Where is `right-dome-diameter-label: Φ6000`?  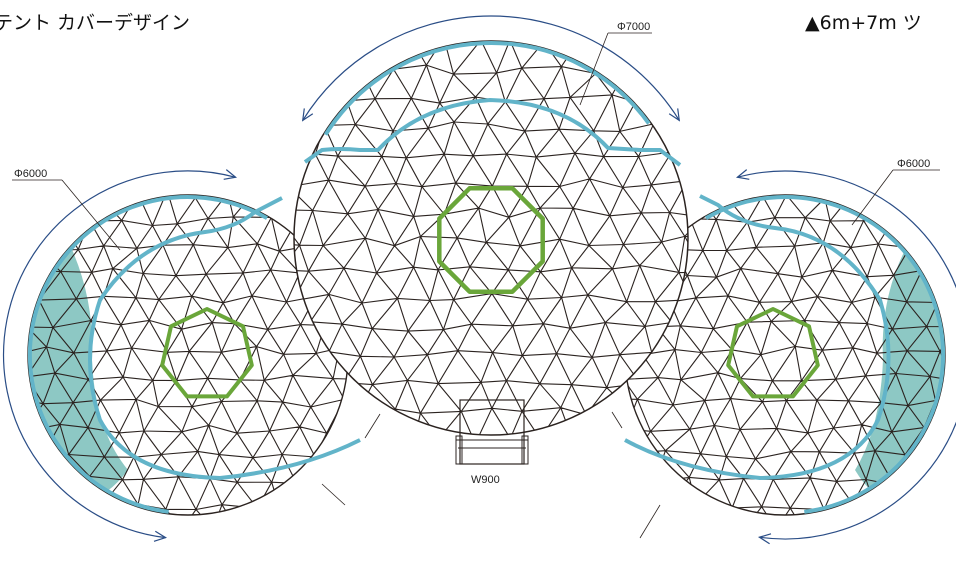 right-dome-diameter-label: Φ6000 is located at coordinates (913, 164).